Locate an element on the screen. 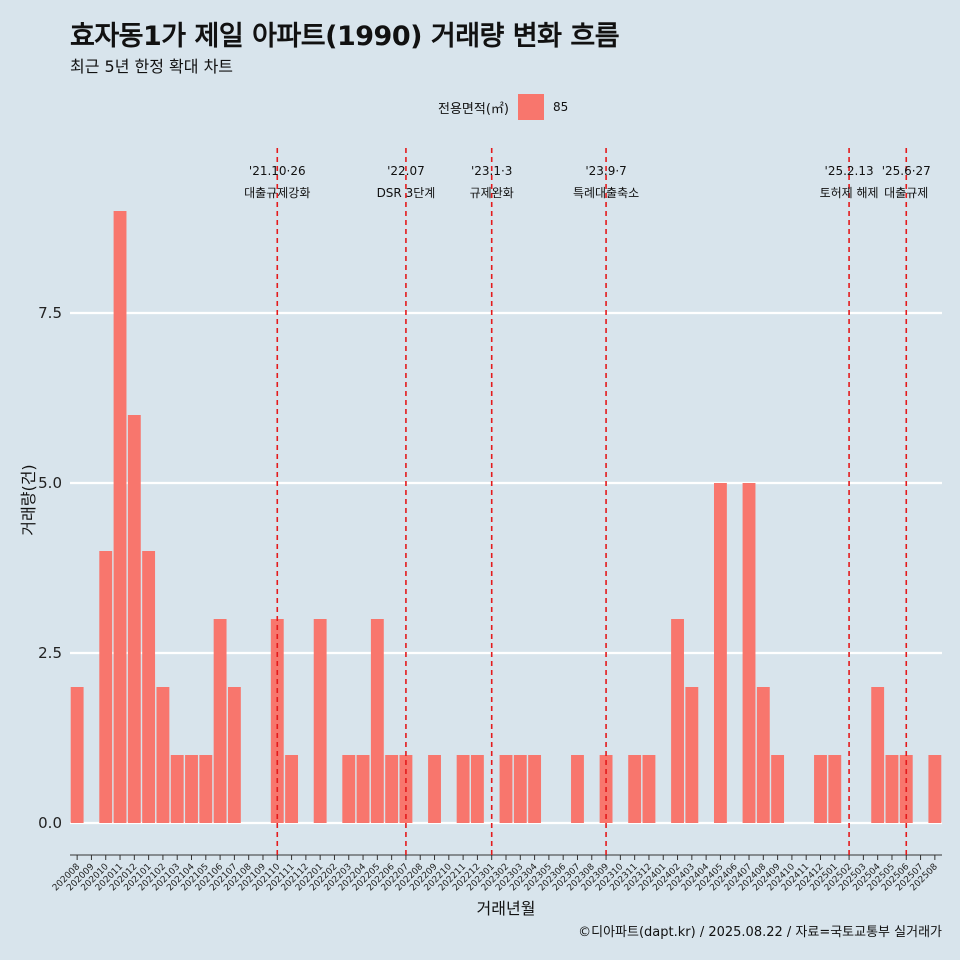 Image resolution: width=960 pixels, height=960 pixels. event-date-label: '25.6·27 is located at coordinates (906, 171).